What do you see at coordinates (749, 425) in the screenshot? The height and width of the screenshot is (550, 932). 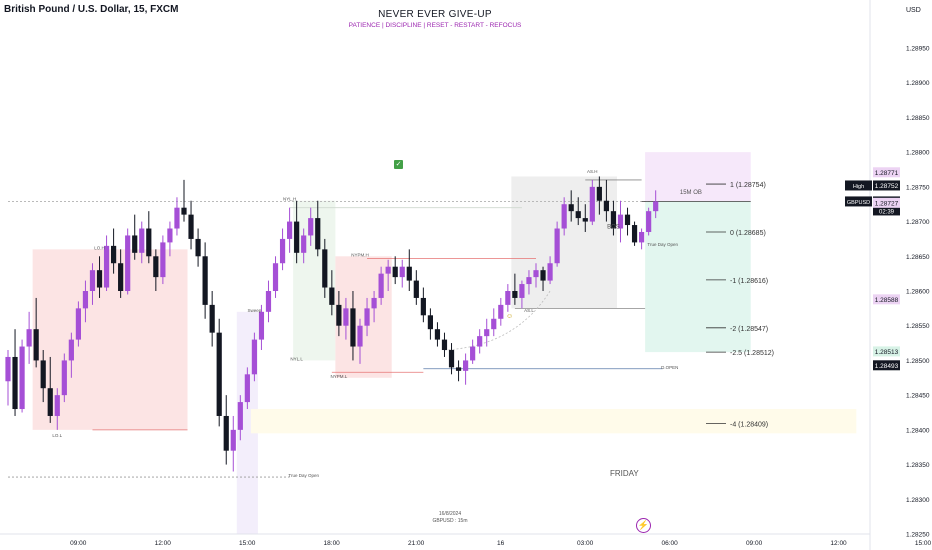 I see `fib-level-label: -4 (1.28409)` at bounding box center [749, 425].